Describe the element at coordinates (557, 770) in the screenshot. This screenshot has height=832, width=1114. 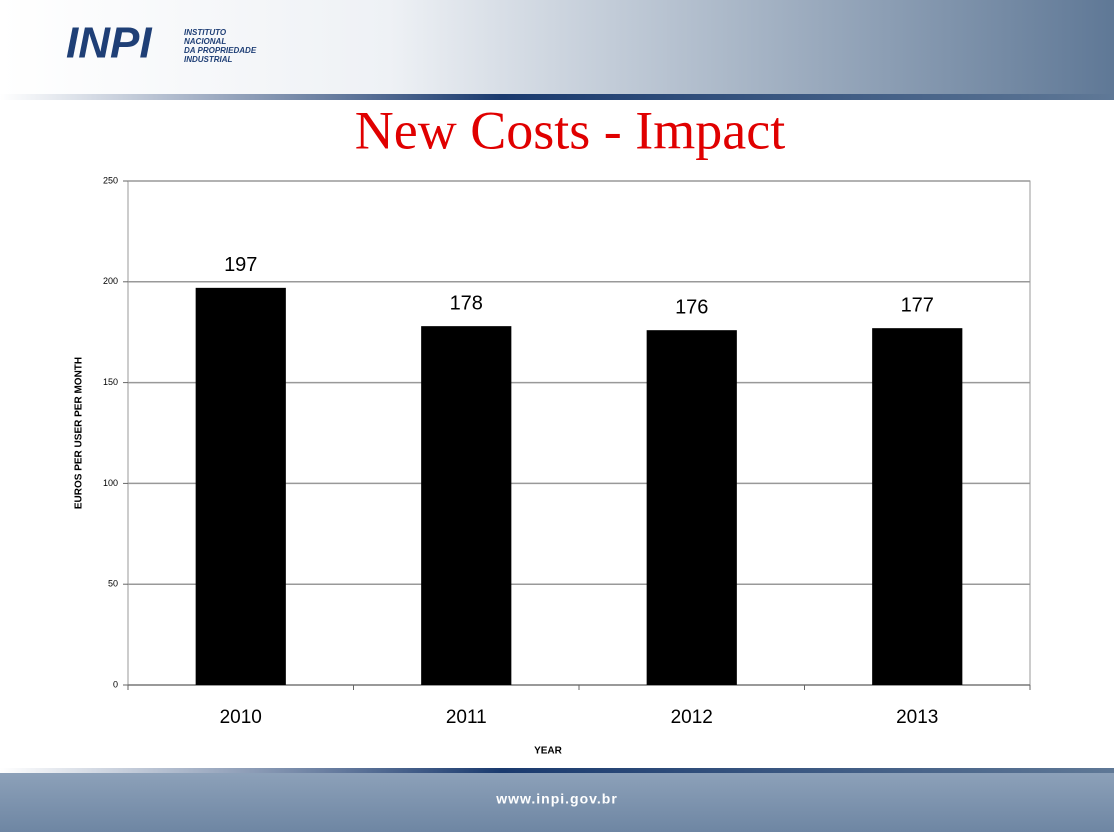
I see `footer-rule` at that location.